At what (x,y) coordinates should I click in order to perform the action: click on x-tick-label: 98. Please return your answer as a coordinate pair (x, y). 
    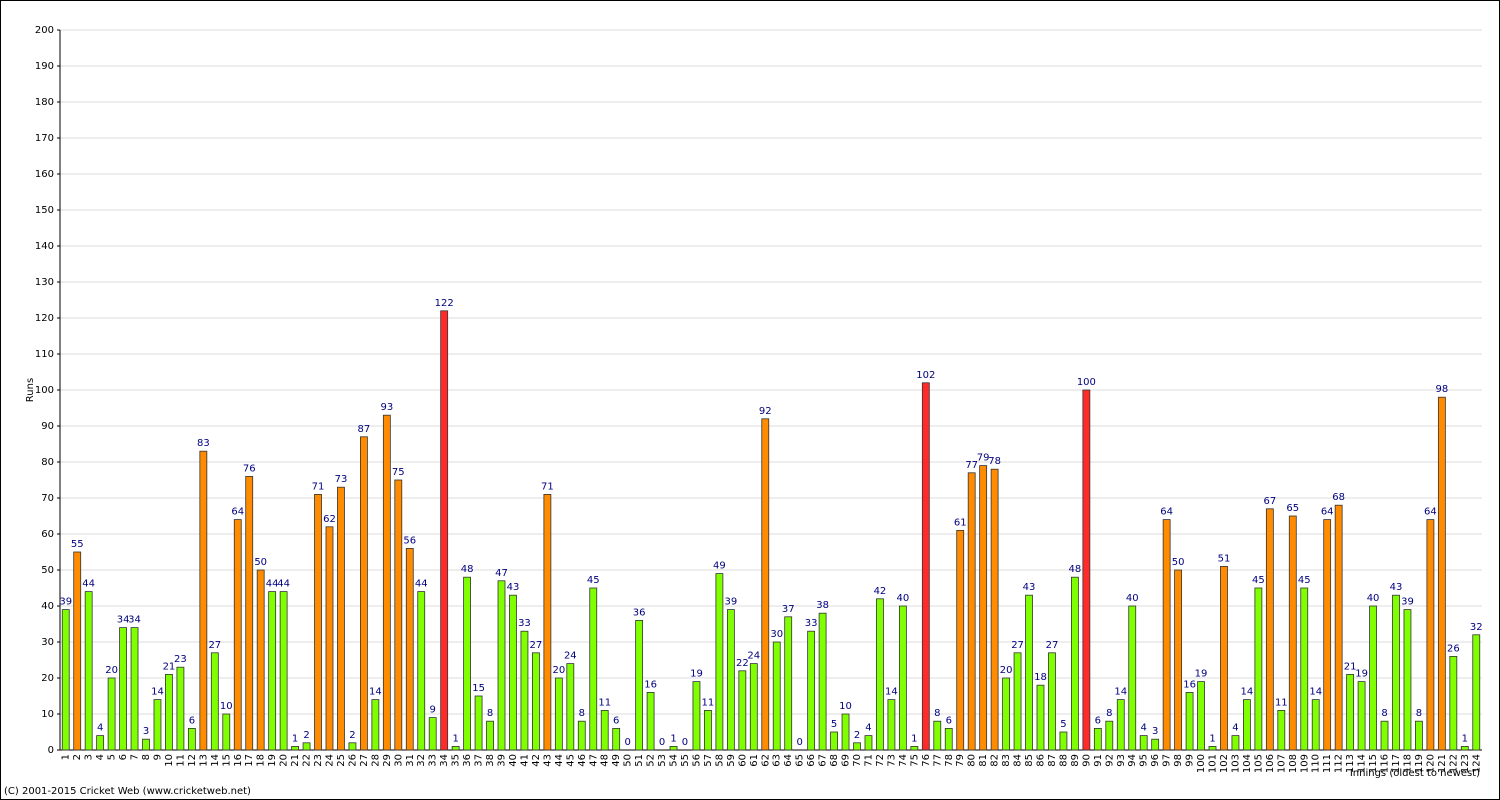
    Looking at the image, I should click on (1178, 760).